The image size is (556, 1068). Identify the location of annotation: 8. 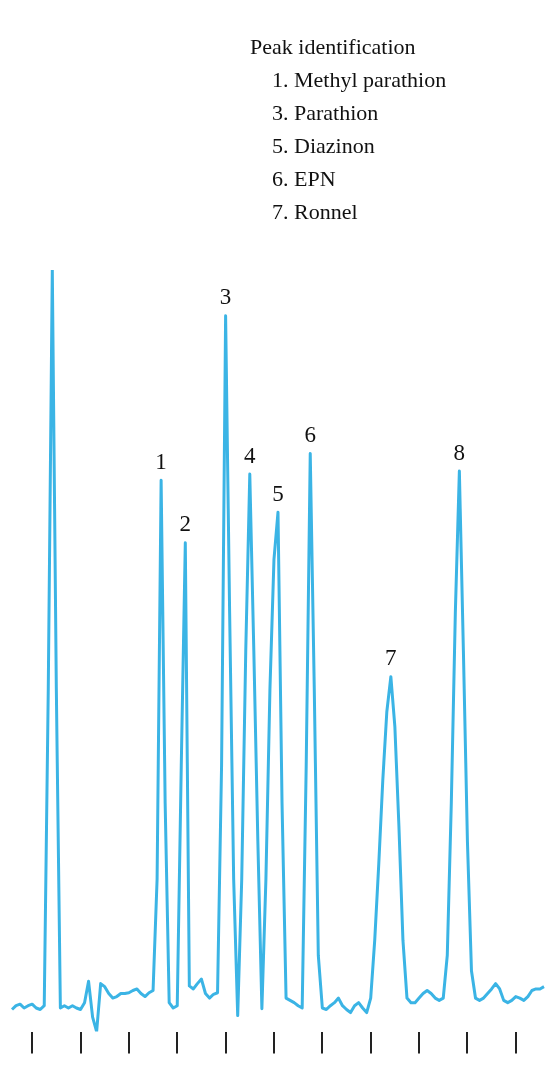
(459, 452).